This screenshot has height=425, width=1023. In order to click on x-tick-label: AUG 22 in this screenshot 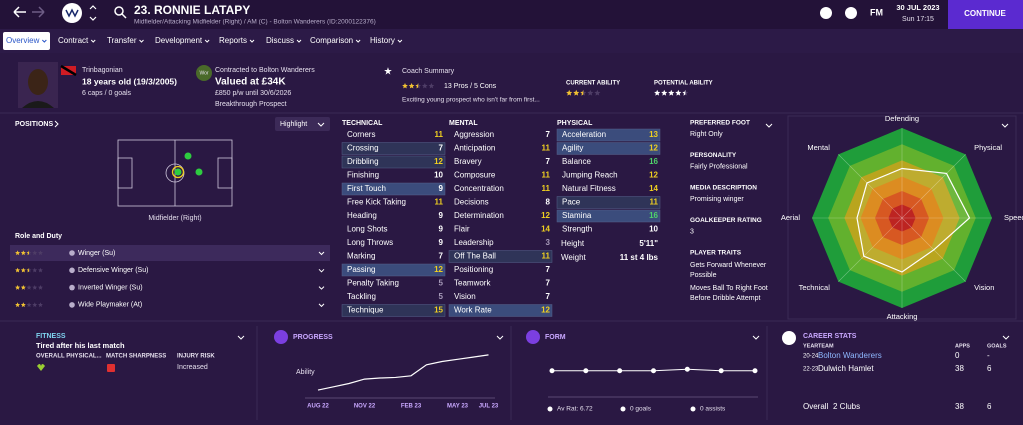, I will do `click(318, 407)`.